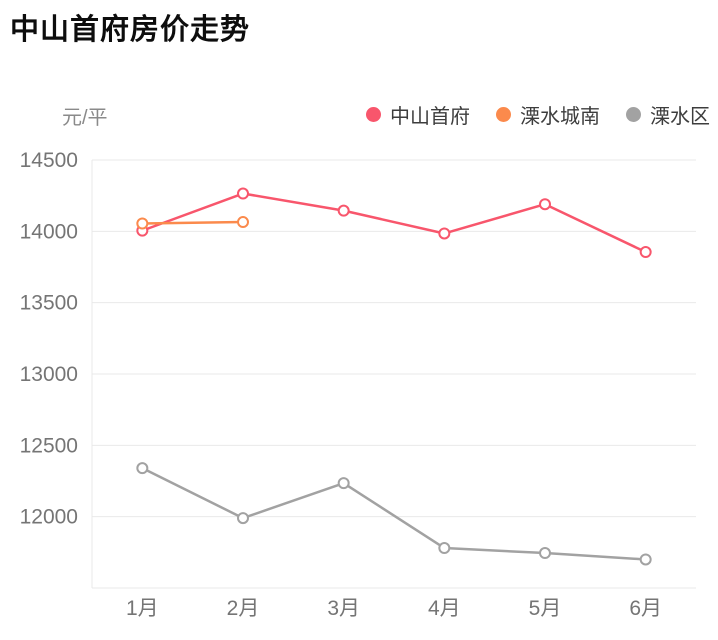  I want to click on y-axis-tick-labels: 14500 14000 13500 13000 12500 12000, so click(49, 339).